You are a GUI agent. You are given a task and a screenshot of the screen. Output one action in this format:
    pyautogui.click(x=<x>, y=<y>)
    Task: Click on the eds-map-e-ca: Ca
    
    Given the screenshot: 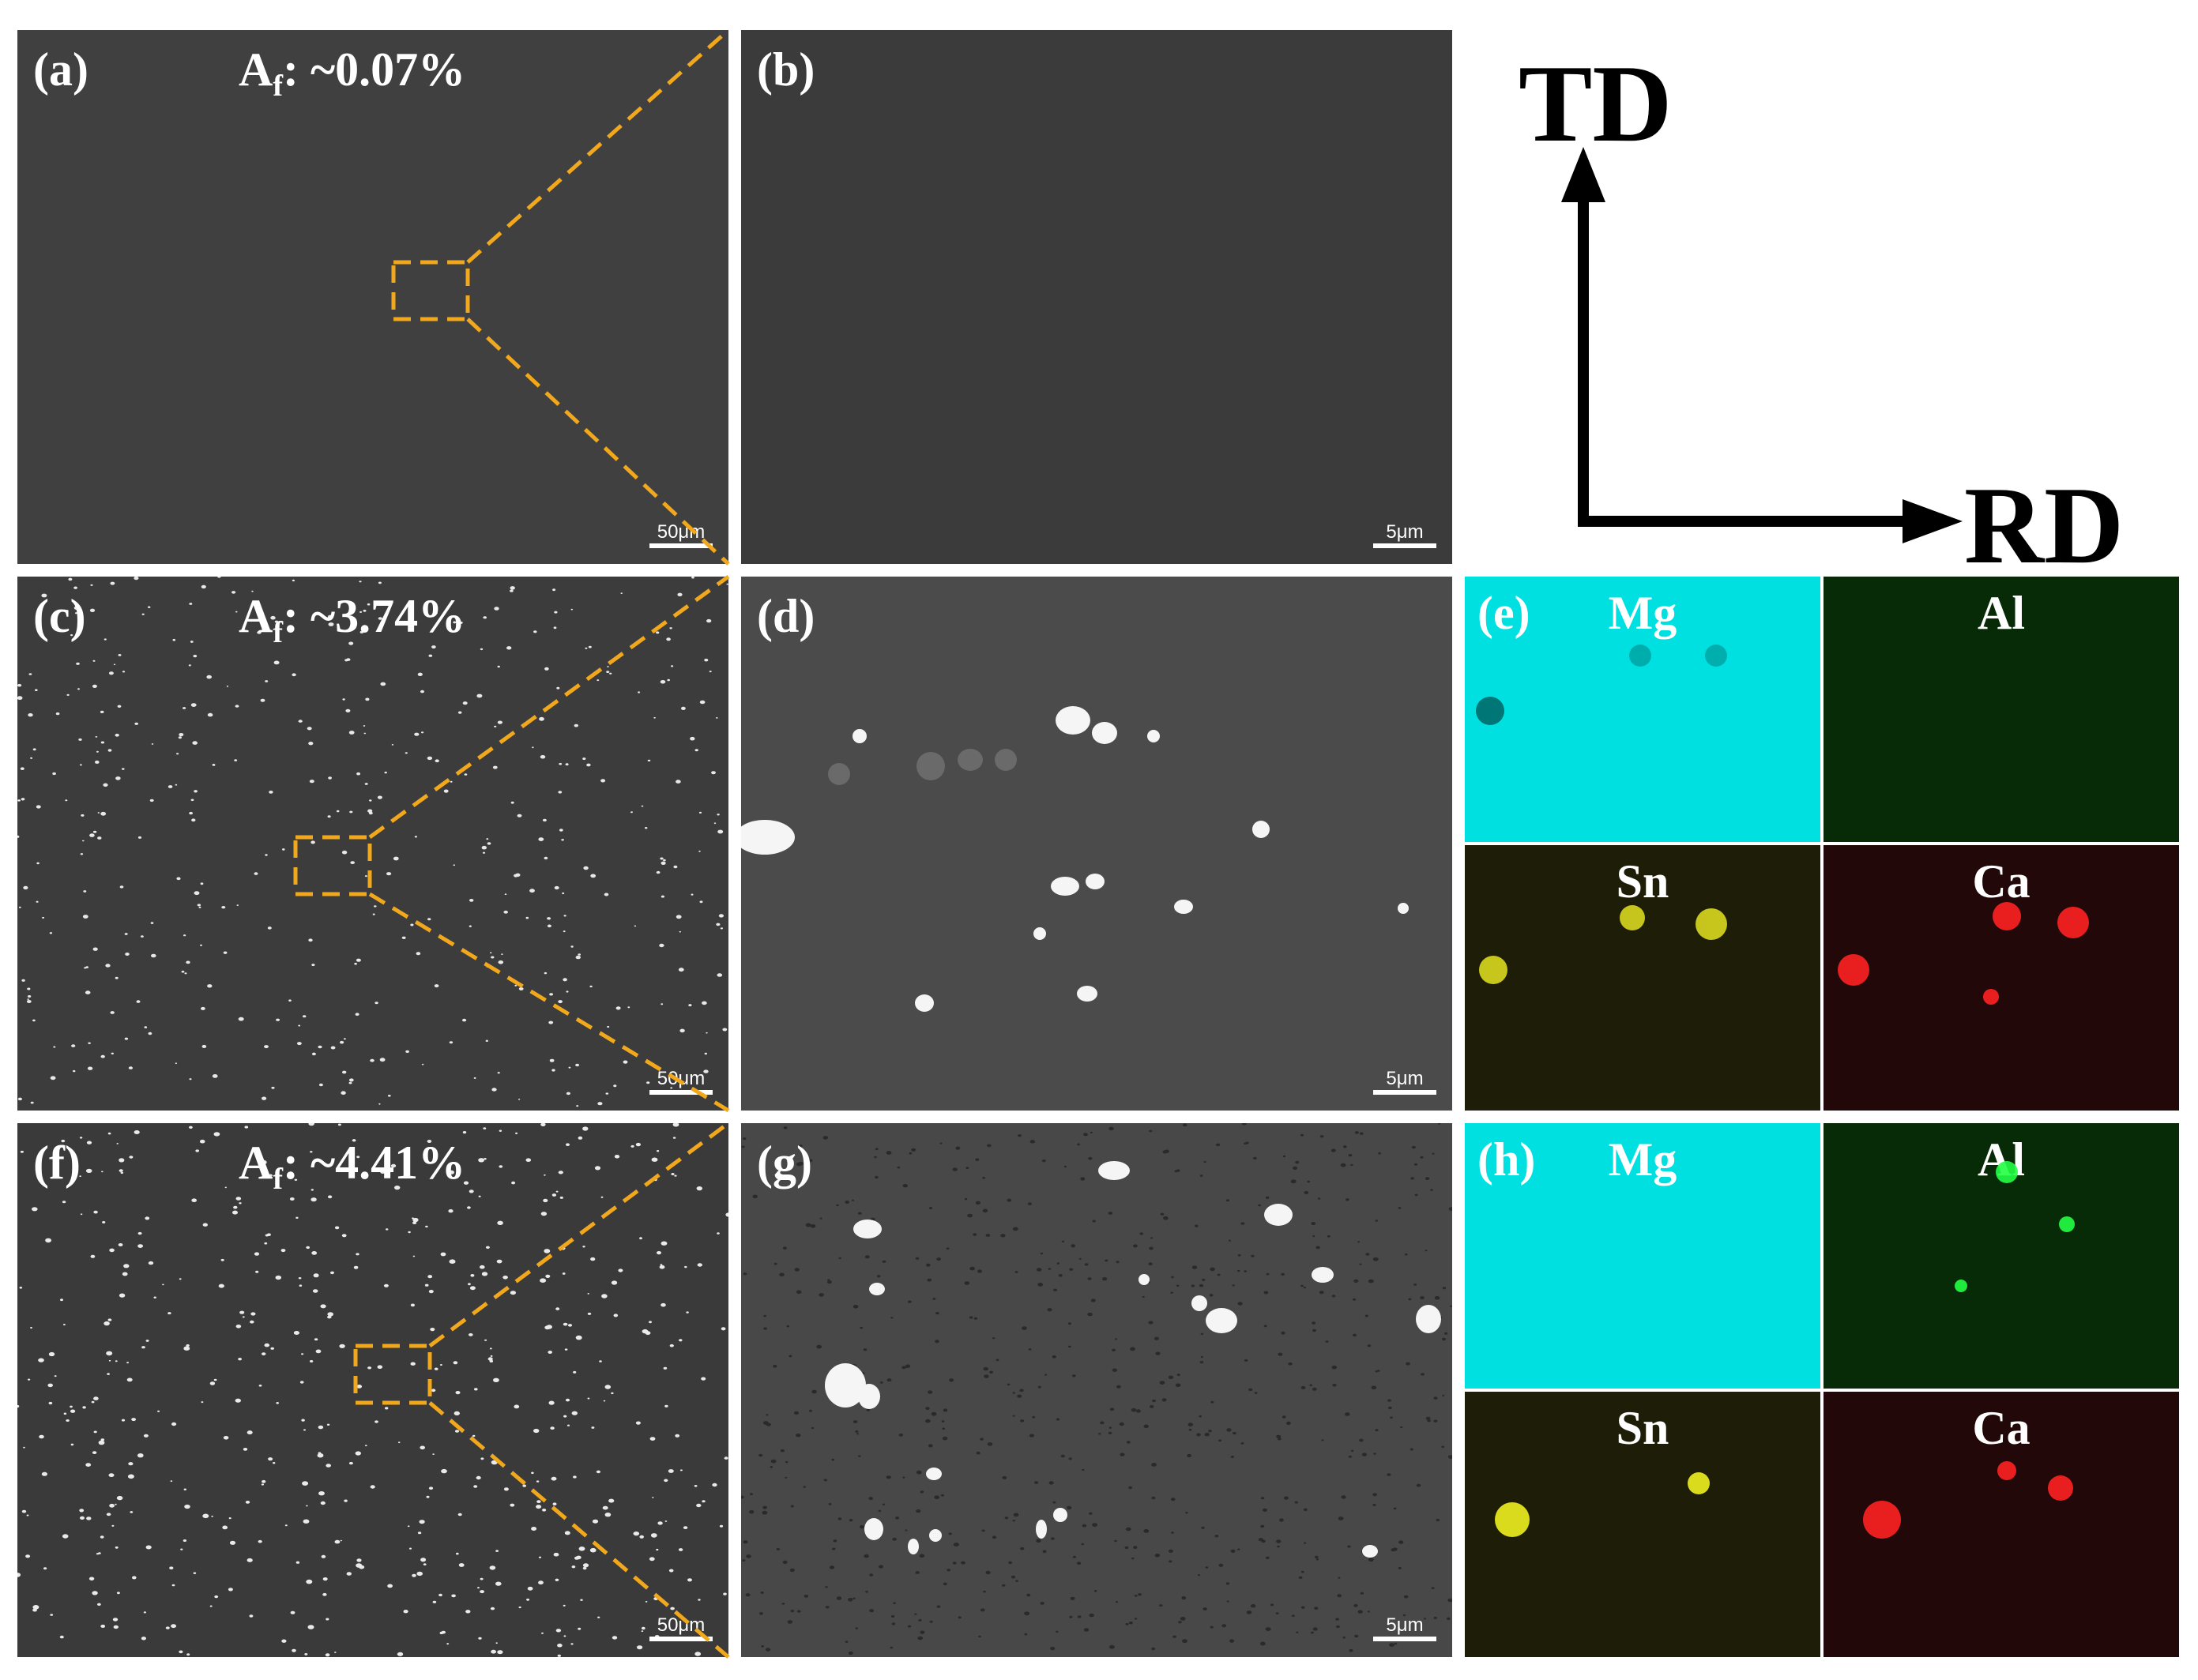 What is the action you would take?
    pyautogui.click(x=2001, y=978)
    